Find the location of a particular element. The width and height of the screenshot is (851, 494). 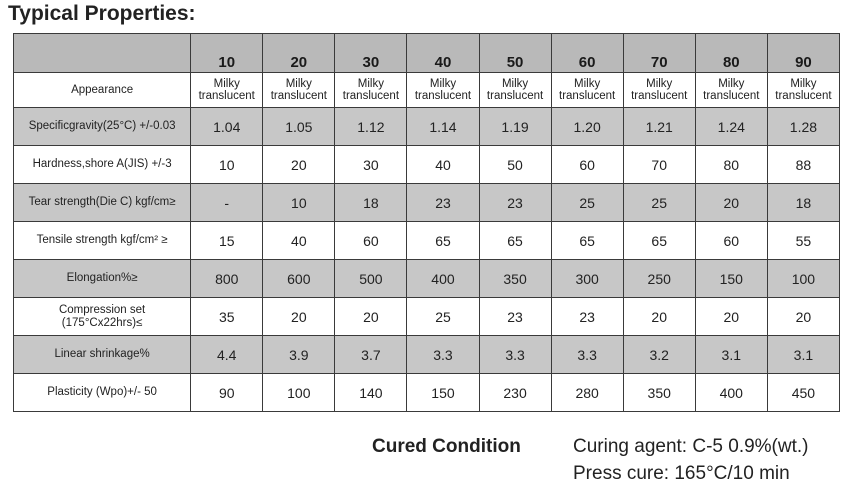

value-cell: 3.7 is located at coordinates (371, 354).